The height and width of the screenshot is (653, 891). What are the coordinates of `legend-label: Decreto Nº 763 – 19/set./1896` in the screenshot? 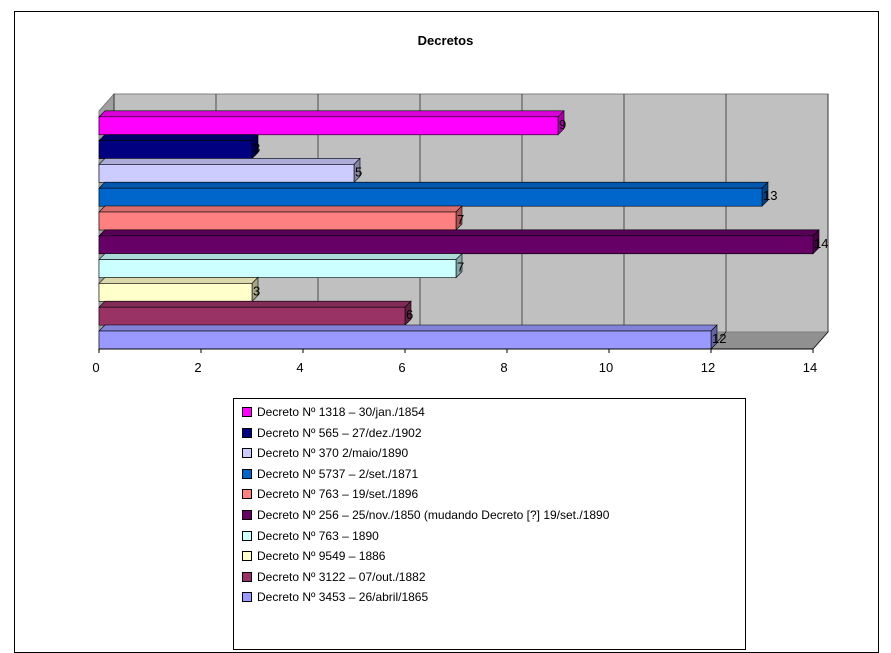 It's located at (338, 494).